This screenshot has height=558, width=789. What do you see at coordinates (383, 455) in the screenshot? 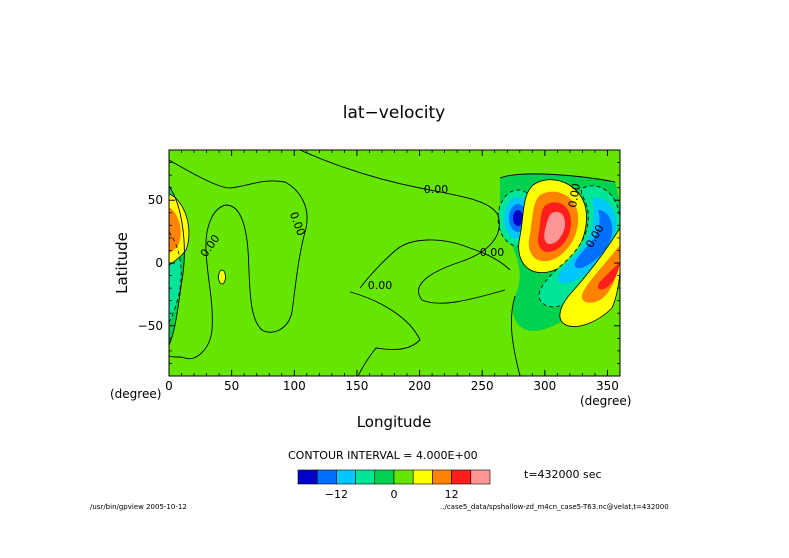
I see `contour-interval-text: CONTOUR INTERVAL = 4.000E+00` at bounding box center [383, 455].